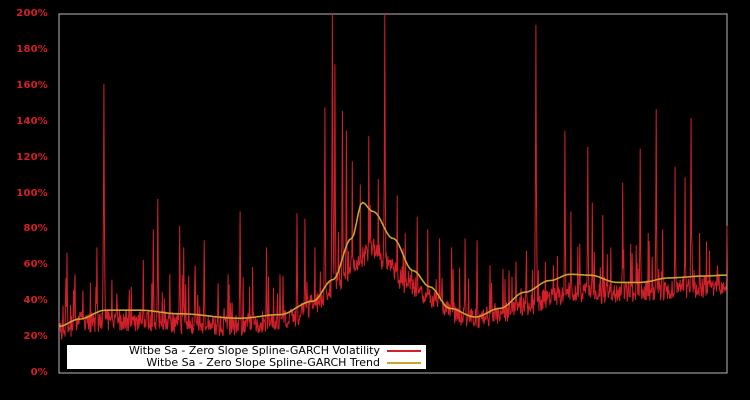  What do you see at coordinates (35, 265) in the screenshot?
I see `y-tick-label: 60%` at bounding box center [35, 265].